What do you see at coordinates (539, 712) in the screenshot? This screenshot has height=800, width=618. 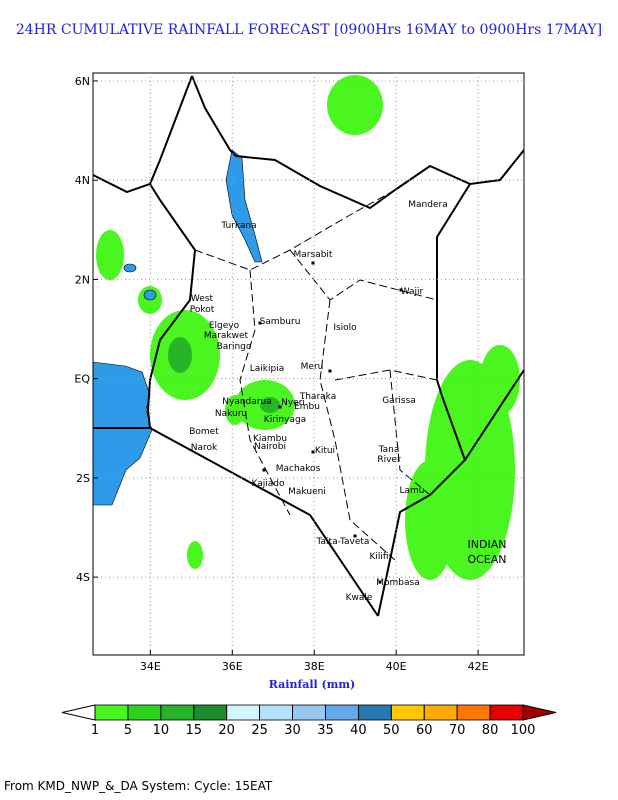 I see `colorbar-over` at bounding box center [539, 712].